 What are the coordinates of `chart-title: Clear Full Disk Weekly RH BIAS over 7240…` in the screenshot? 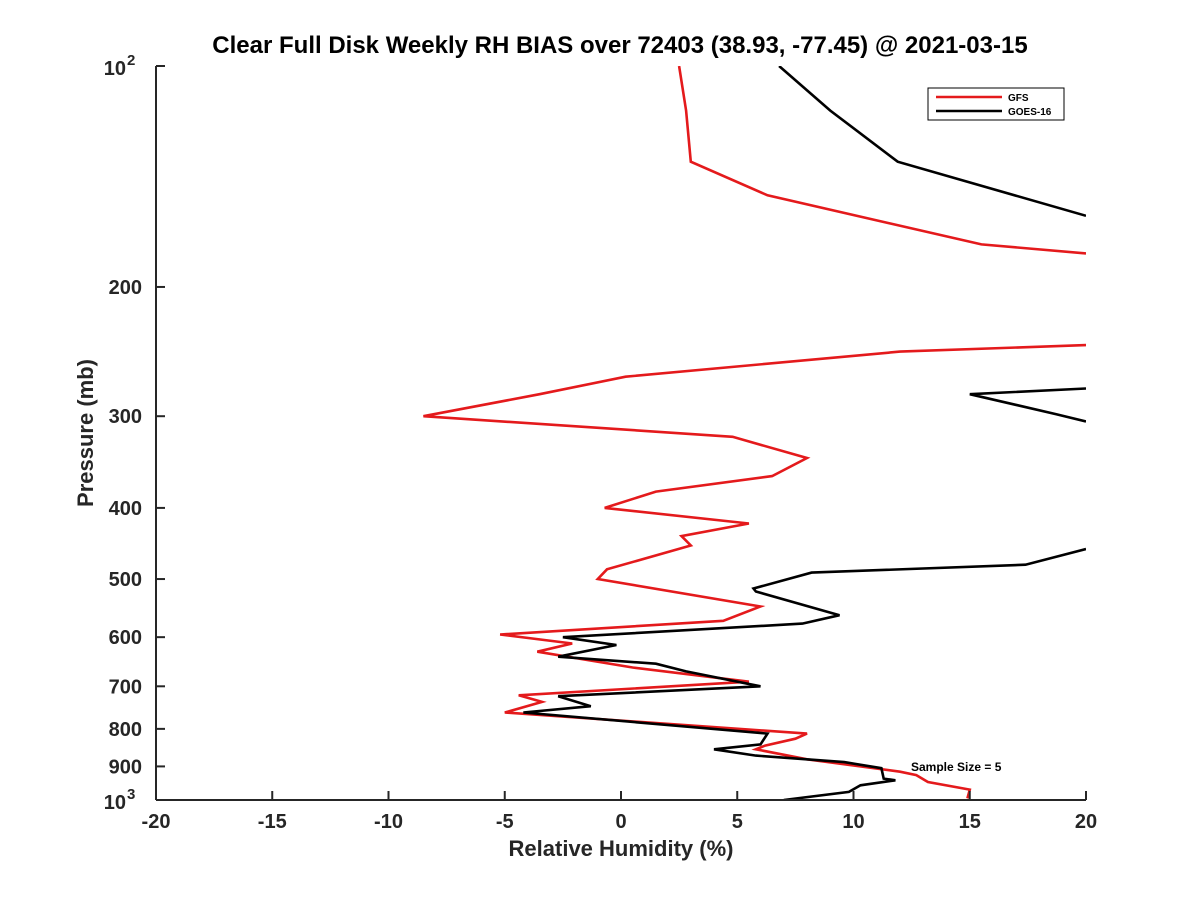 It's located at (619, 45).